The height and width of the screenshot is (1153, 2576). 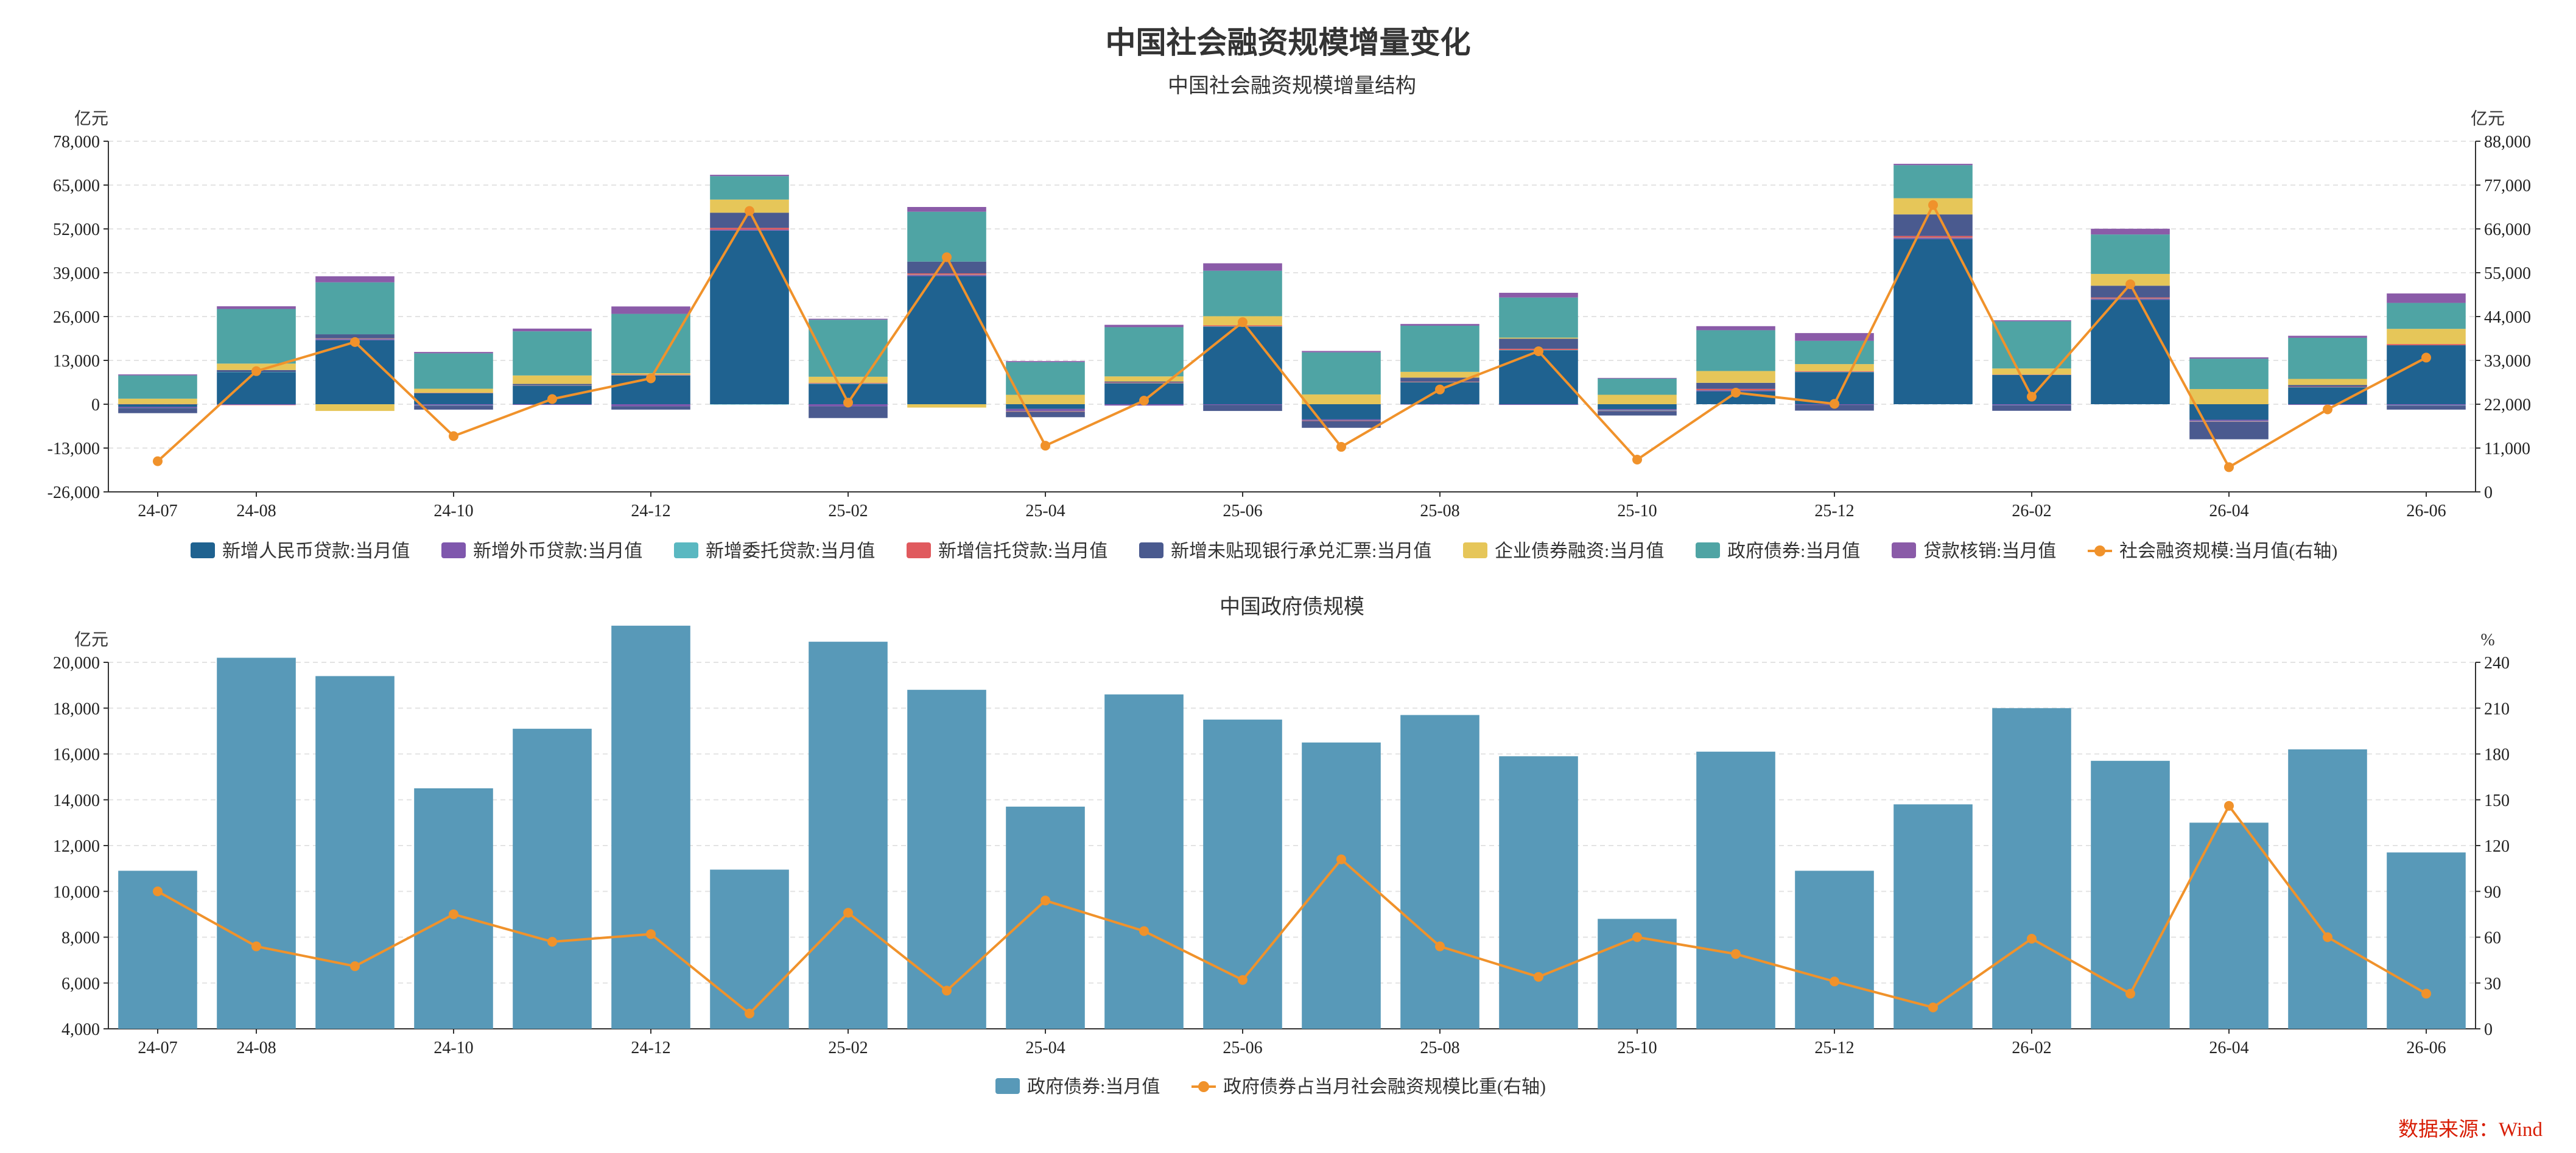 What do you see at coordinates (2497, 847) in the screenshot?
I see `right-tick-label: 120` at bounding box center [2497, 847].